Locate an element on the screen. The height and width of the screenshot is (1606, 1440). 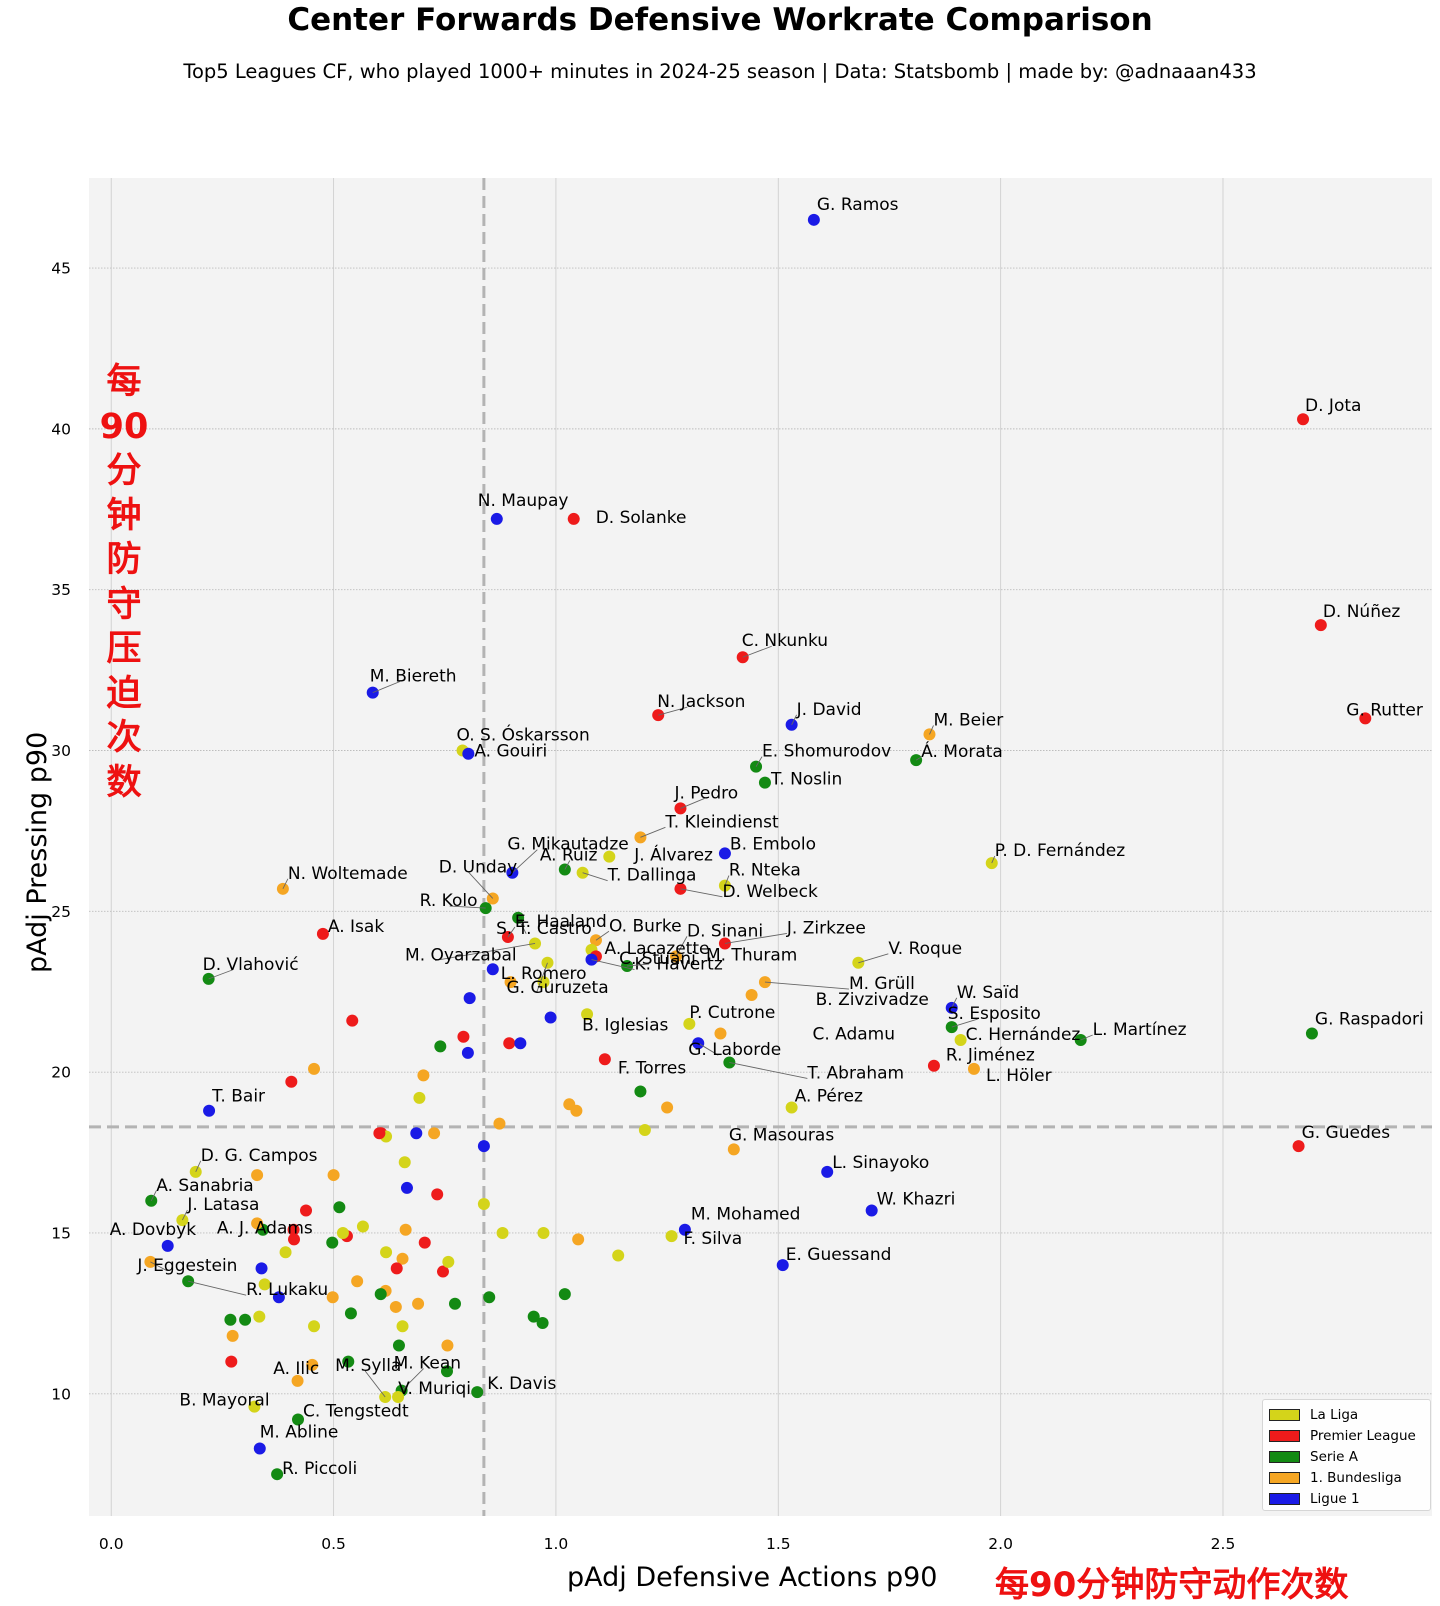
y-tick-label: 40 is located at coordinates (61, 429).